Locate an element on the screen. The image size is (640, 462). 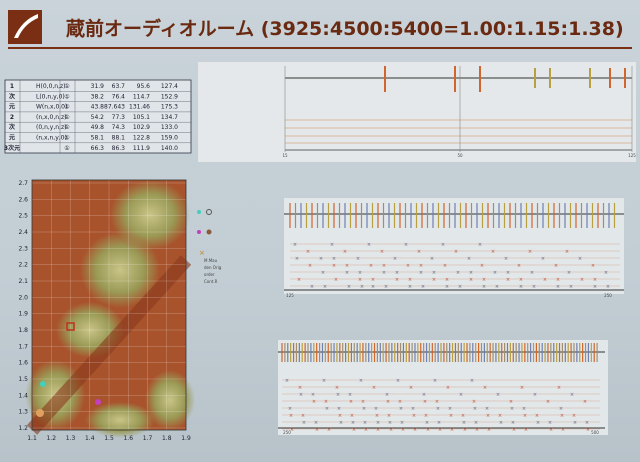
table-cell: 63.7 is located at coordinates (119, 86).